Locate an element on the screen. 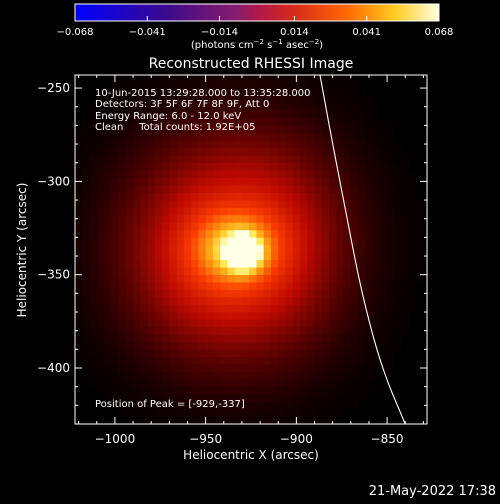 Image resolution: width=500 pixels, height=504 pixels. y-axis-label: Heliocentric Y (arcsec) is located at coordinates (22, 250).